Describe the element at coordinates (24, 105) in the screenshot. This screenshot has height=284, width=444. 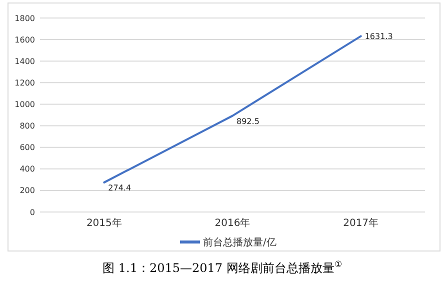
I see `y-tick-label: 1000` at that location.